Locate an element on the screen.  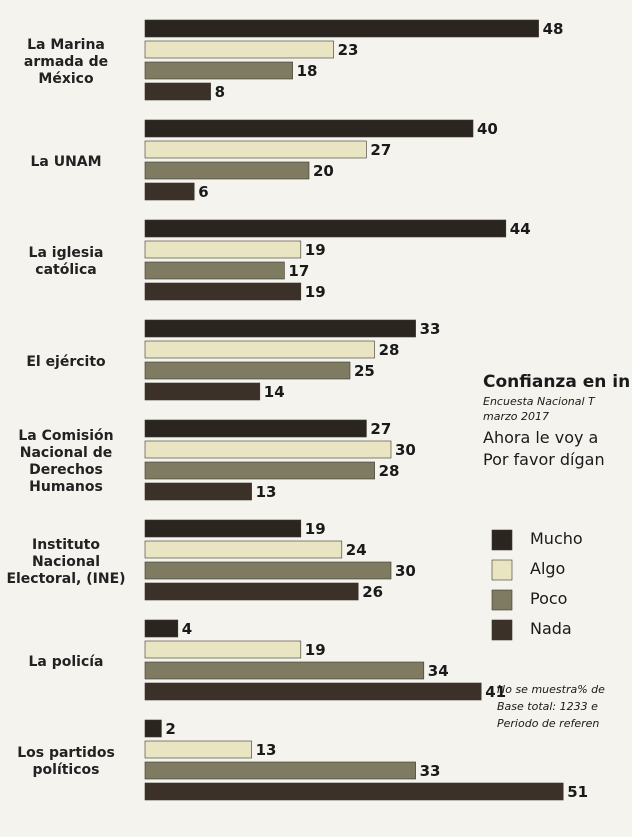
subtitle: Encuesta Nacional T is located at coordinates (539, 401).